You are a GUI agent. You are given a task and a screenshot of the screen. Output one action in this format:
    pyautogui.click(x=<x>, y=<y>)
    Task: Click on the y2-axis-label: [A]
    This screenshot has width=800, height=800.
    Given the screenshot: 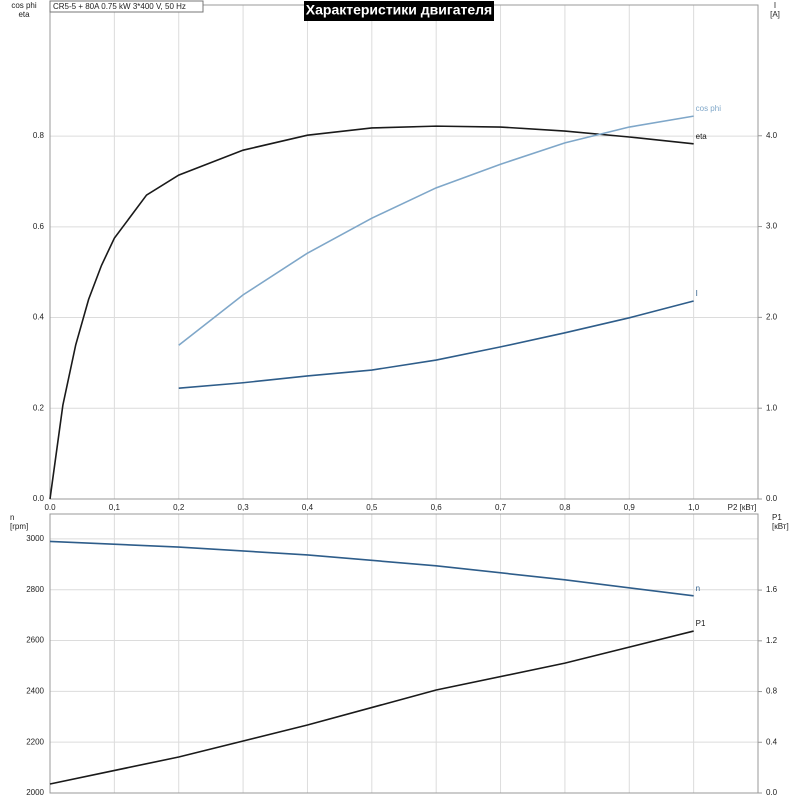 What is the action you would take?
    pyautogui.click(x=775, y=14)
    